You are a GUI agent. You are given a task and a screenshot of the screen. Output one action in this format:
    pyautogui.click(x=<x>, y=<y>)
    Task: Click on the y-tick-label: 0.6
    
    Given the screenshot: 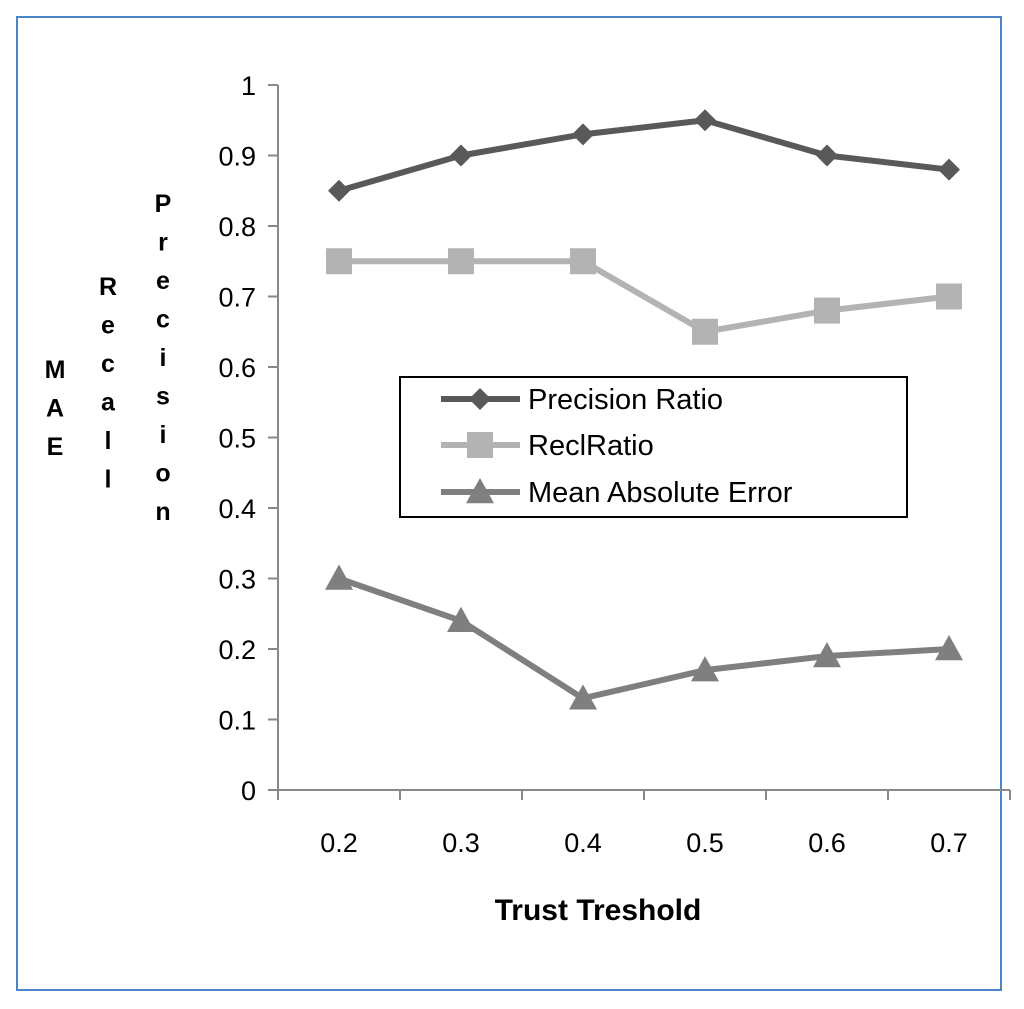 What is the action you would take?
    pyautogui.click(x=237, y=368)
    